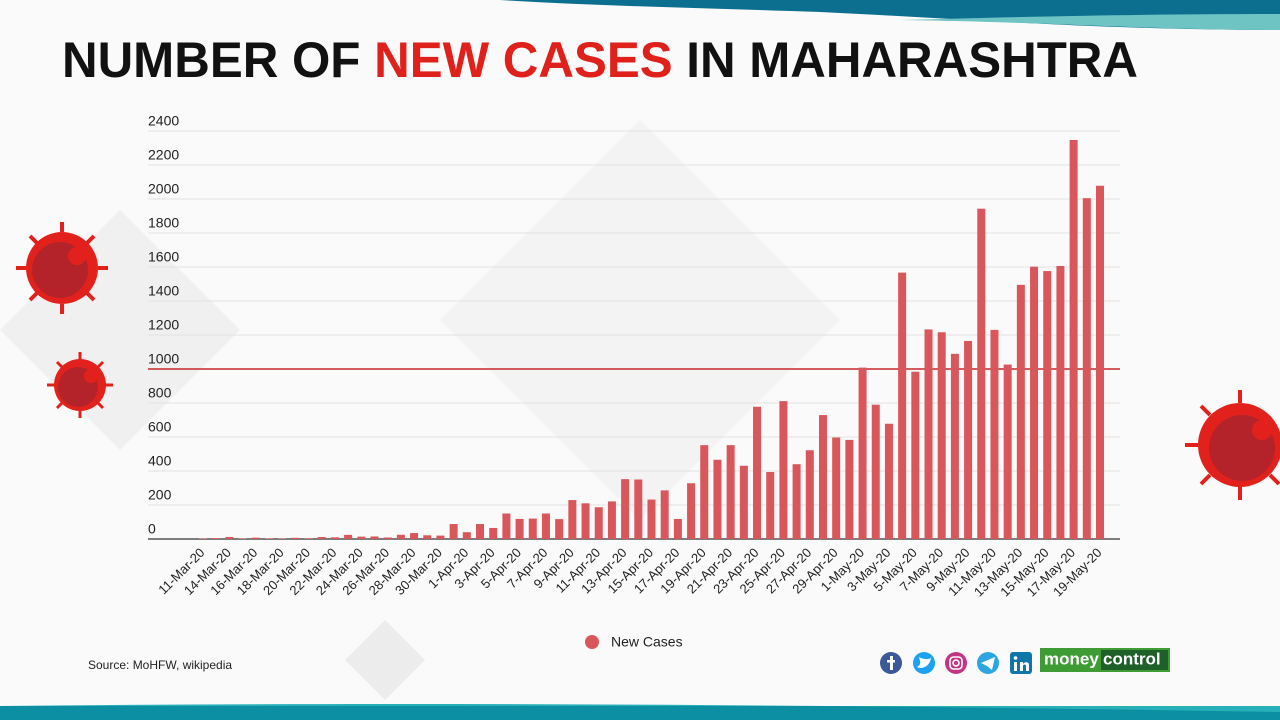  I want to click on source: Source: MoHFW, wikipedia, so click(160, 665).